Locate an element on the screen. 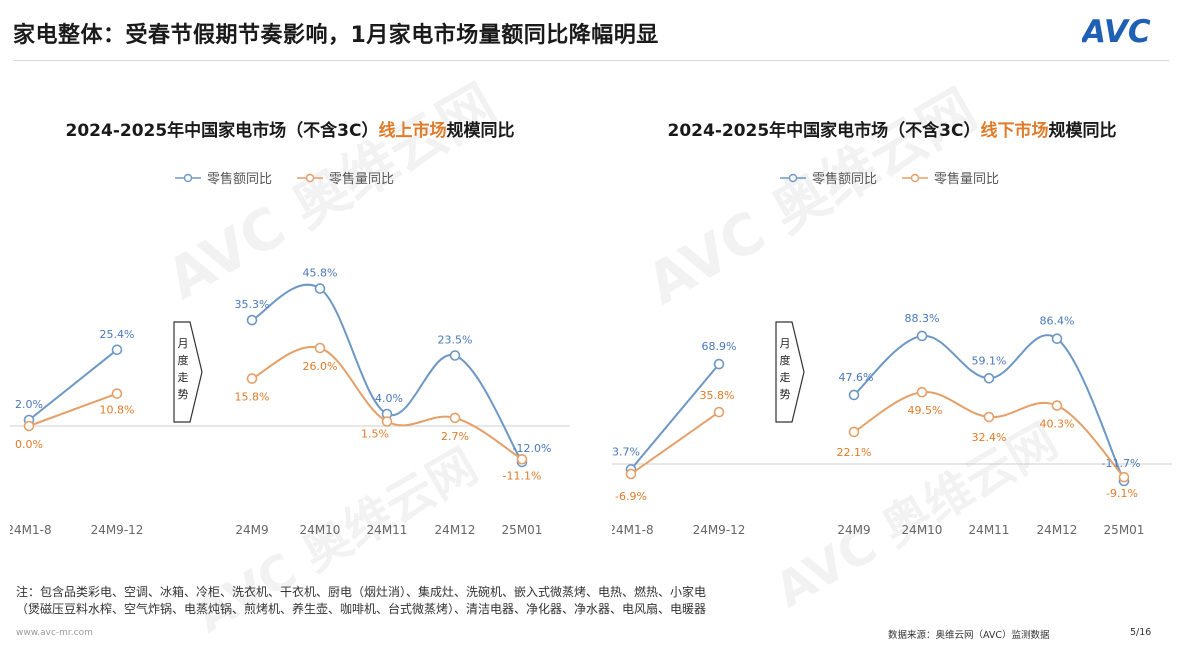  logo-text: AVC is located at coordinates (1116, 31).